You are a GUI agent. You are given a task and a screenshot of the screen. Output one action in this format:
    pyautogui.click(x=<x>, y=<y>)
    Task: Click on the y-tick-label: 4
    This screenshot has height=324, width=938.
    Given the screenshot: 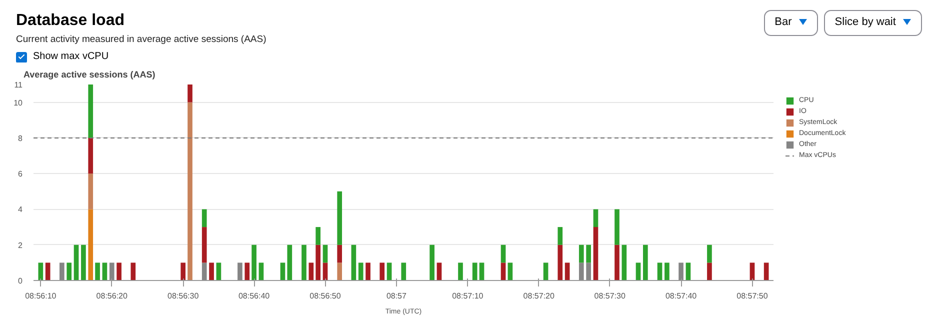 What is the action you would take?
    pyautogui.click(x=21, y=209)
    